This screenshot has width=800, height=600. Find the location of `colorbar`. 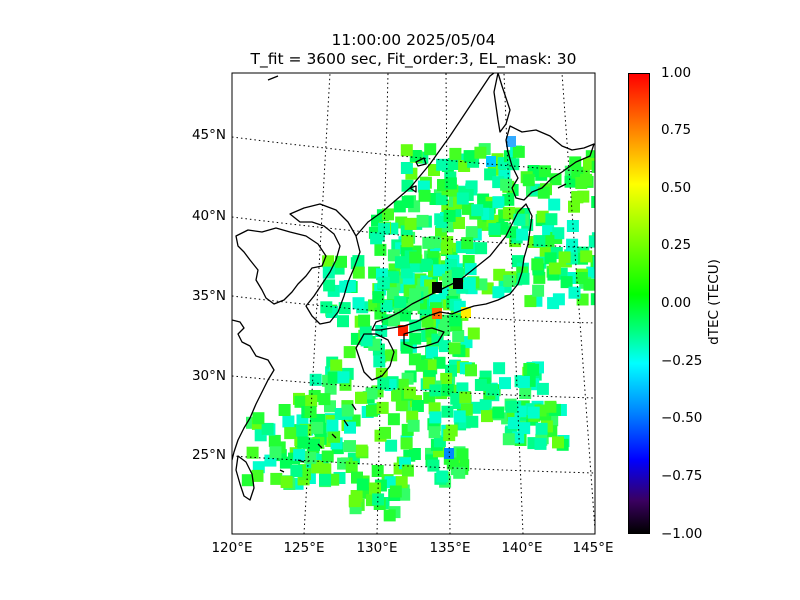

colorbar is located at coordinates (639, 303).